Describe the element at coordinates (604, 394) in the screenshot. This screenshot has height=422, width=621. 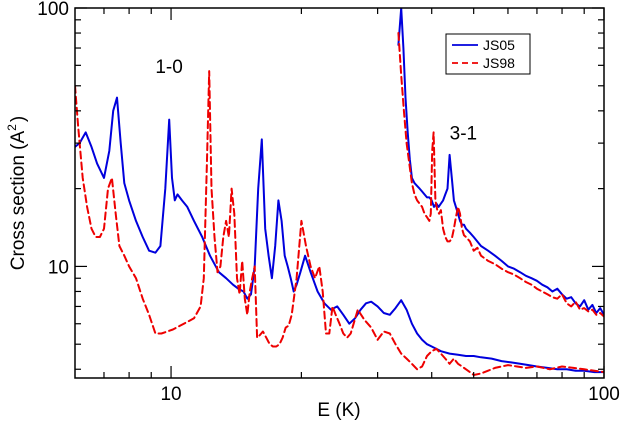
I see `x-tick-label: 100` at that location.